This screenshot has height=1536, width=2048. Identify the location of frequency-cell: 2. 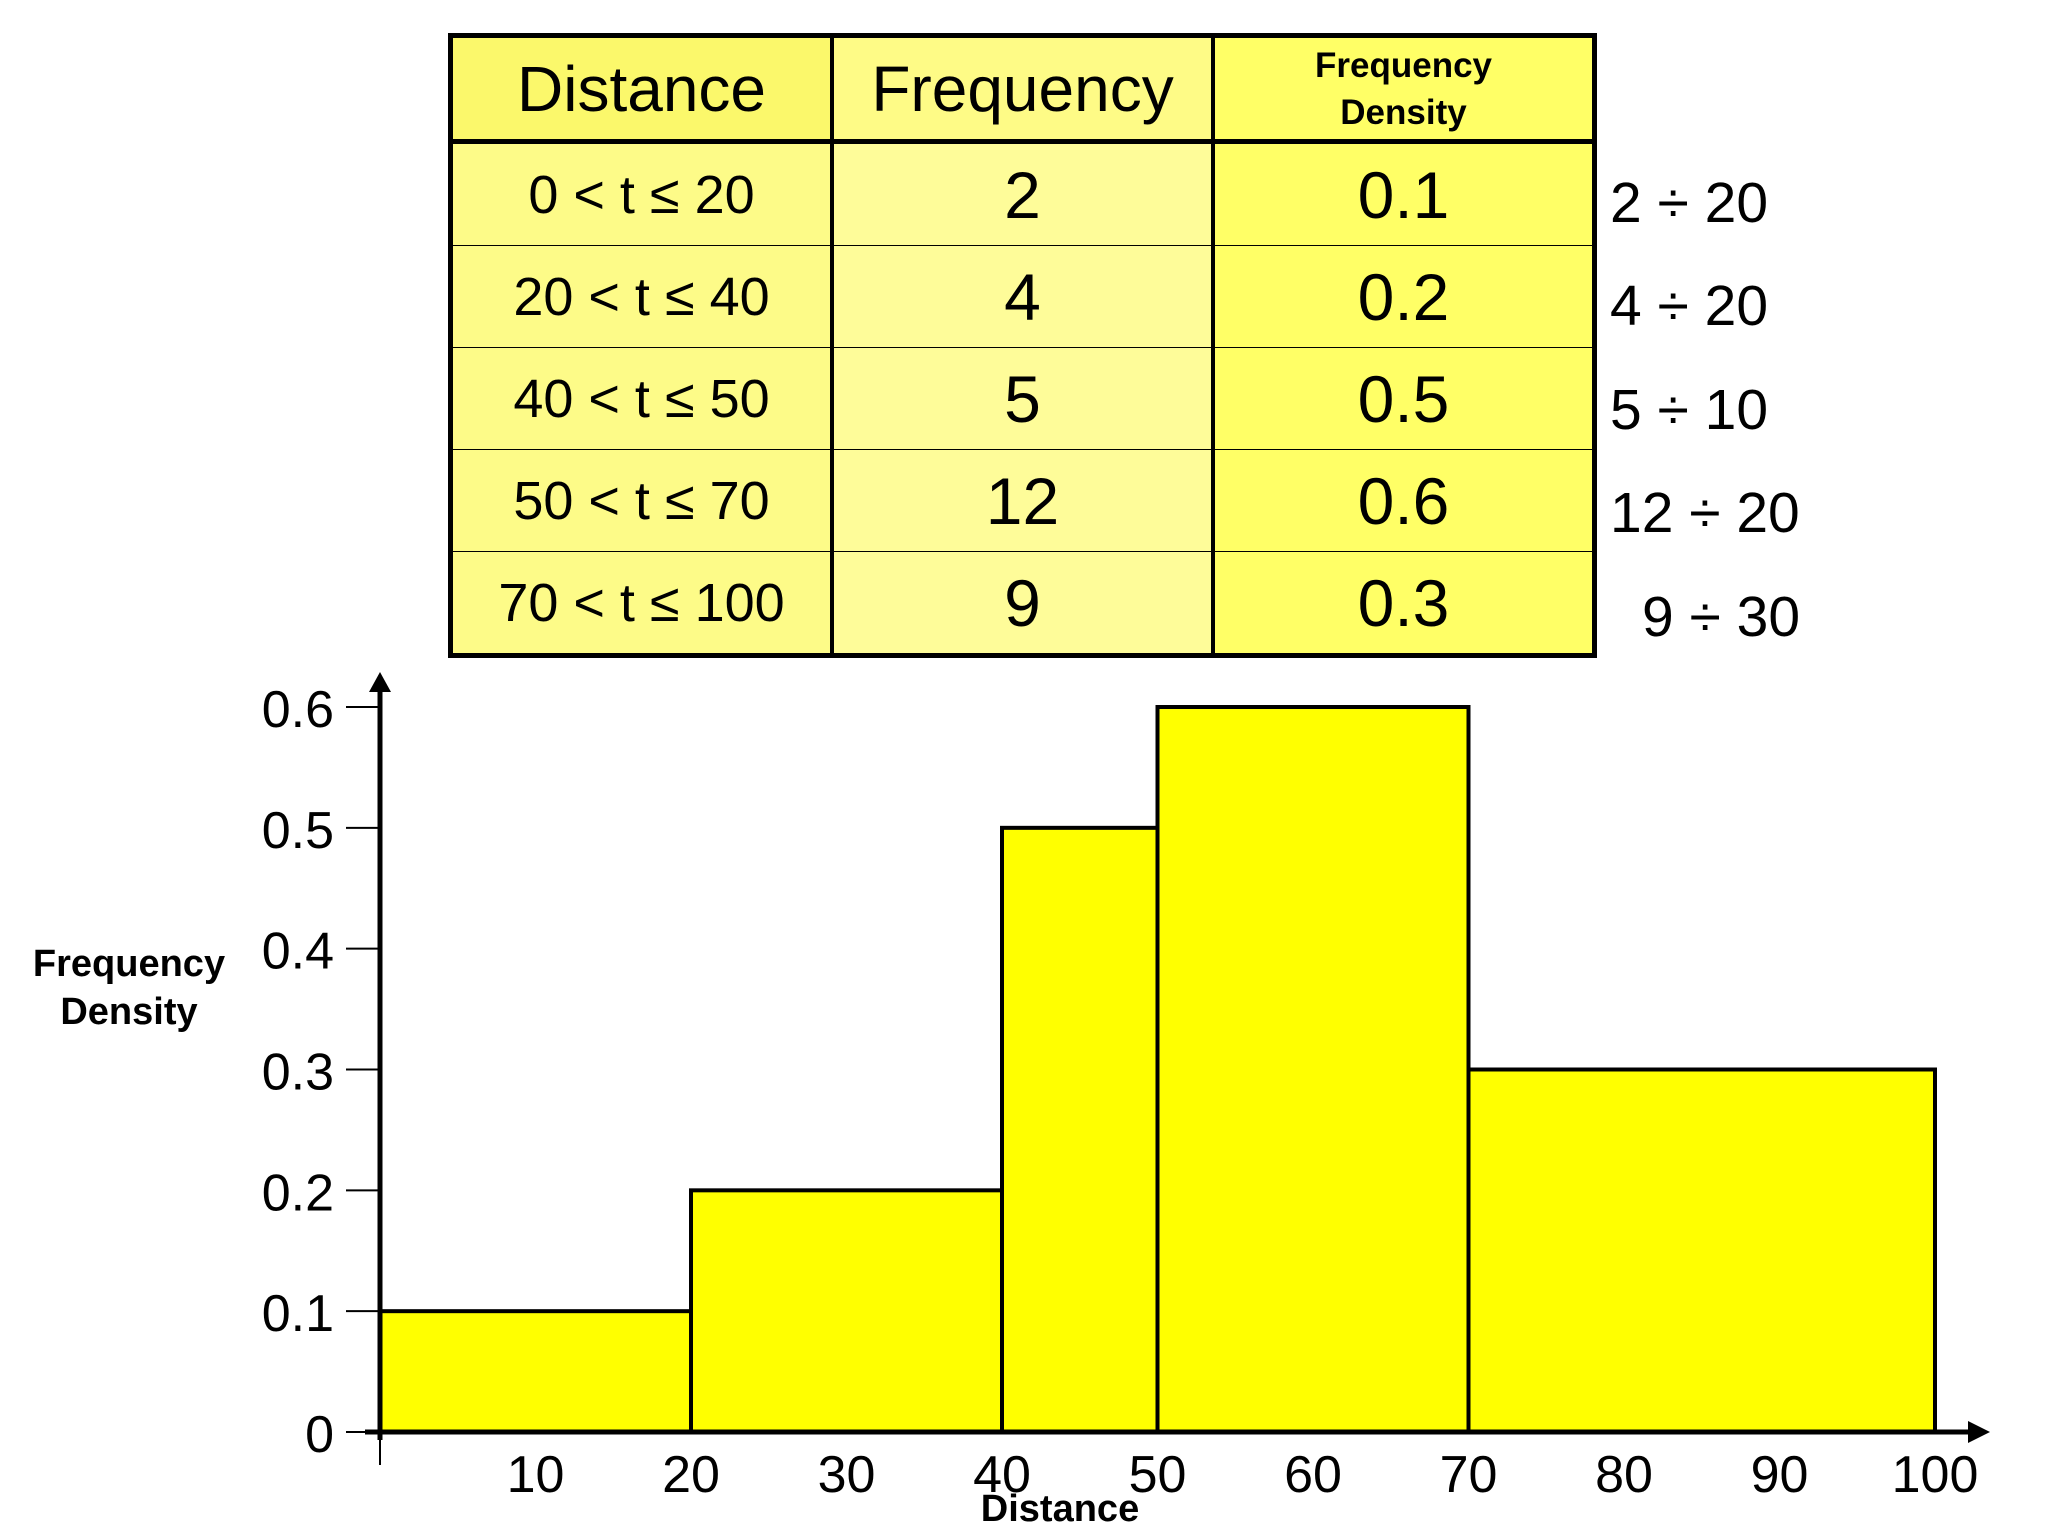
(1023, 193).